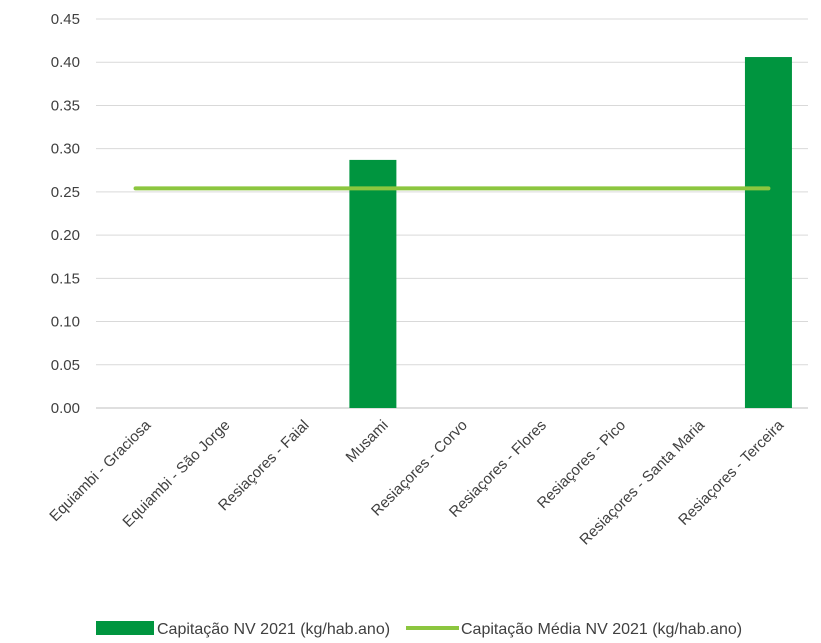 The width and height of the screenshot is (821, 643). I want to click on y-tick-label: 0.30, so click(65, 149).